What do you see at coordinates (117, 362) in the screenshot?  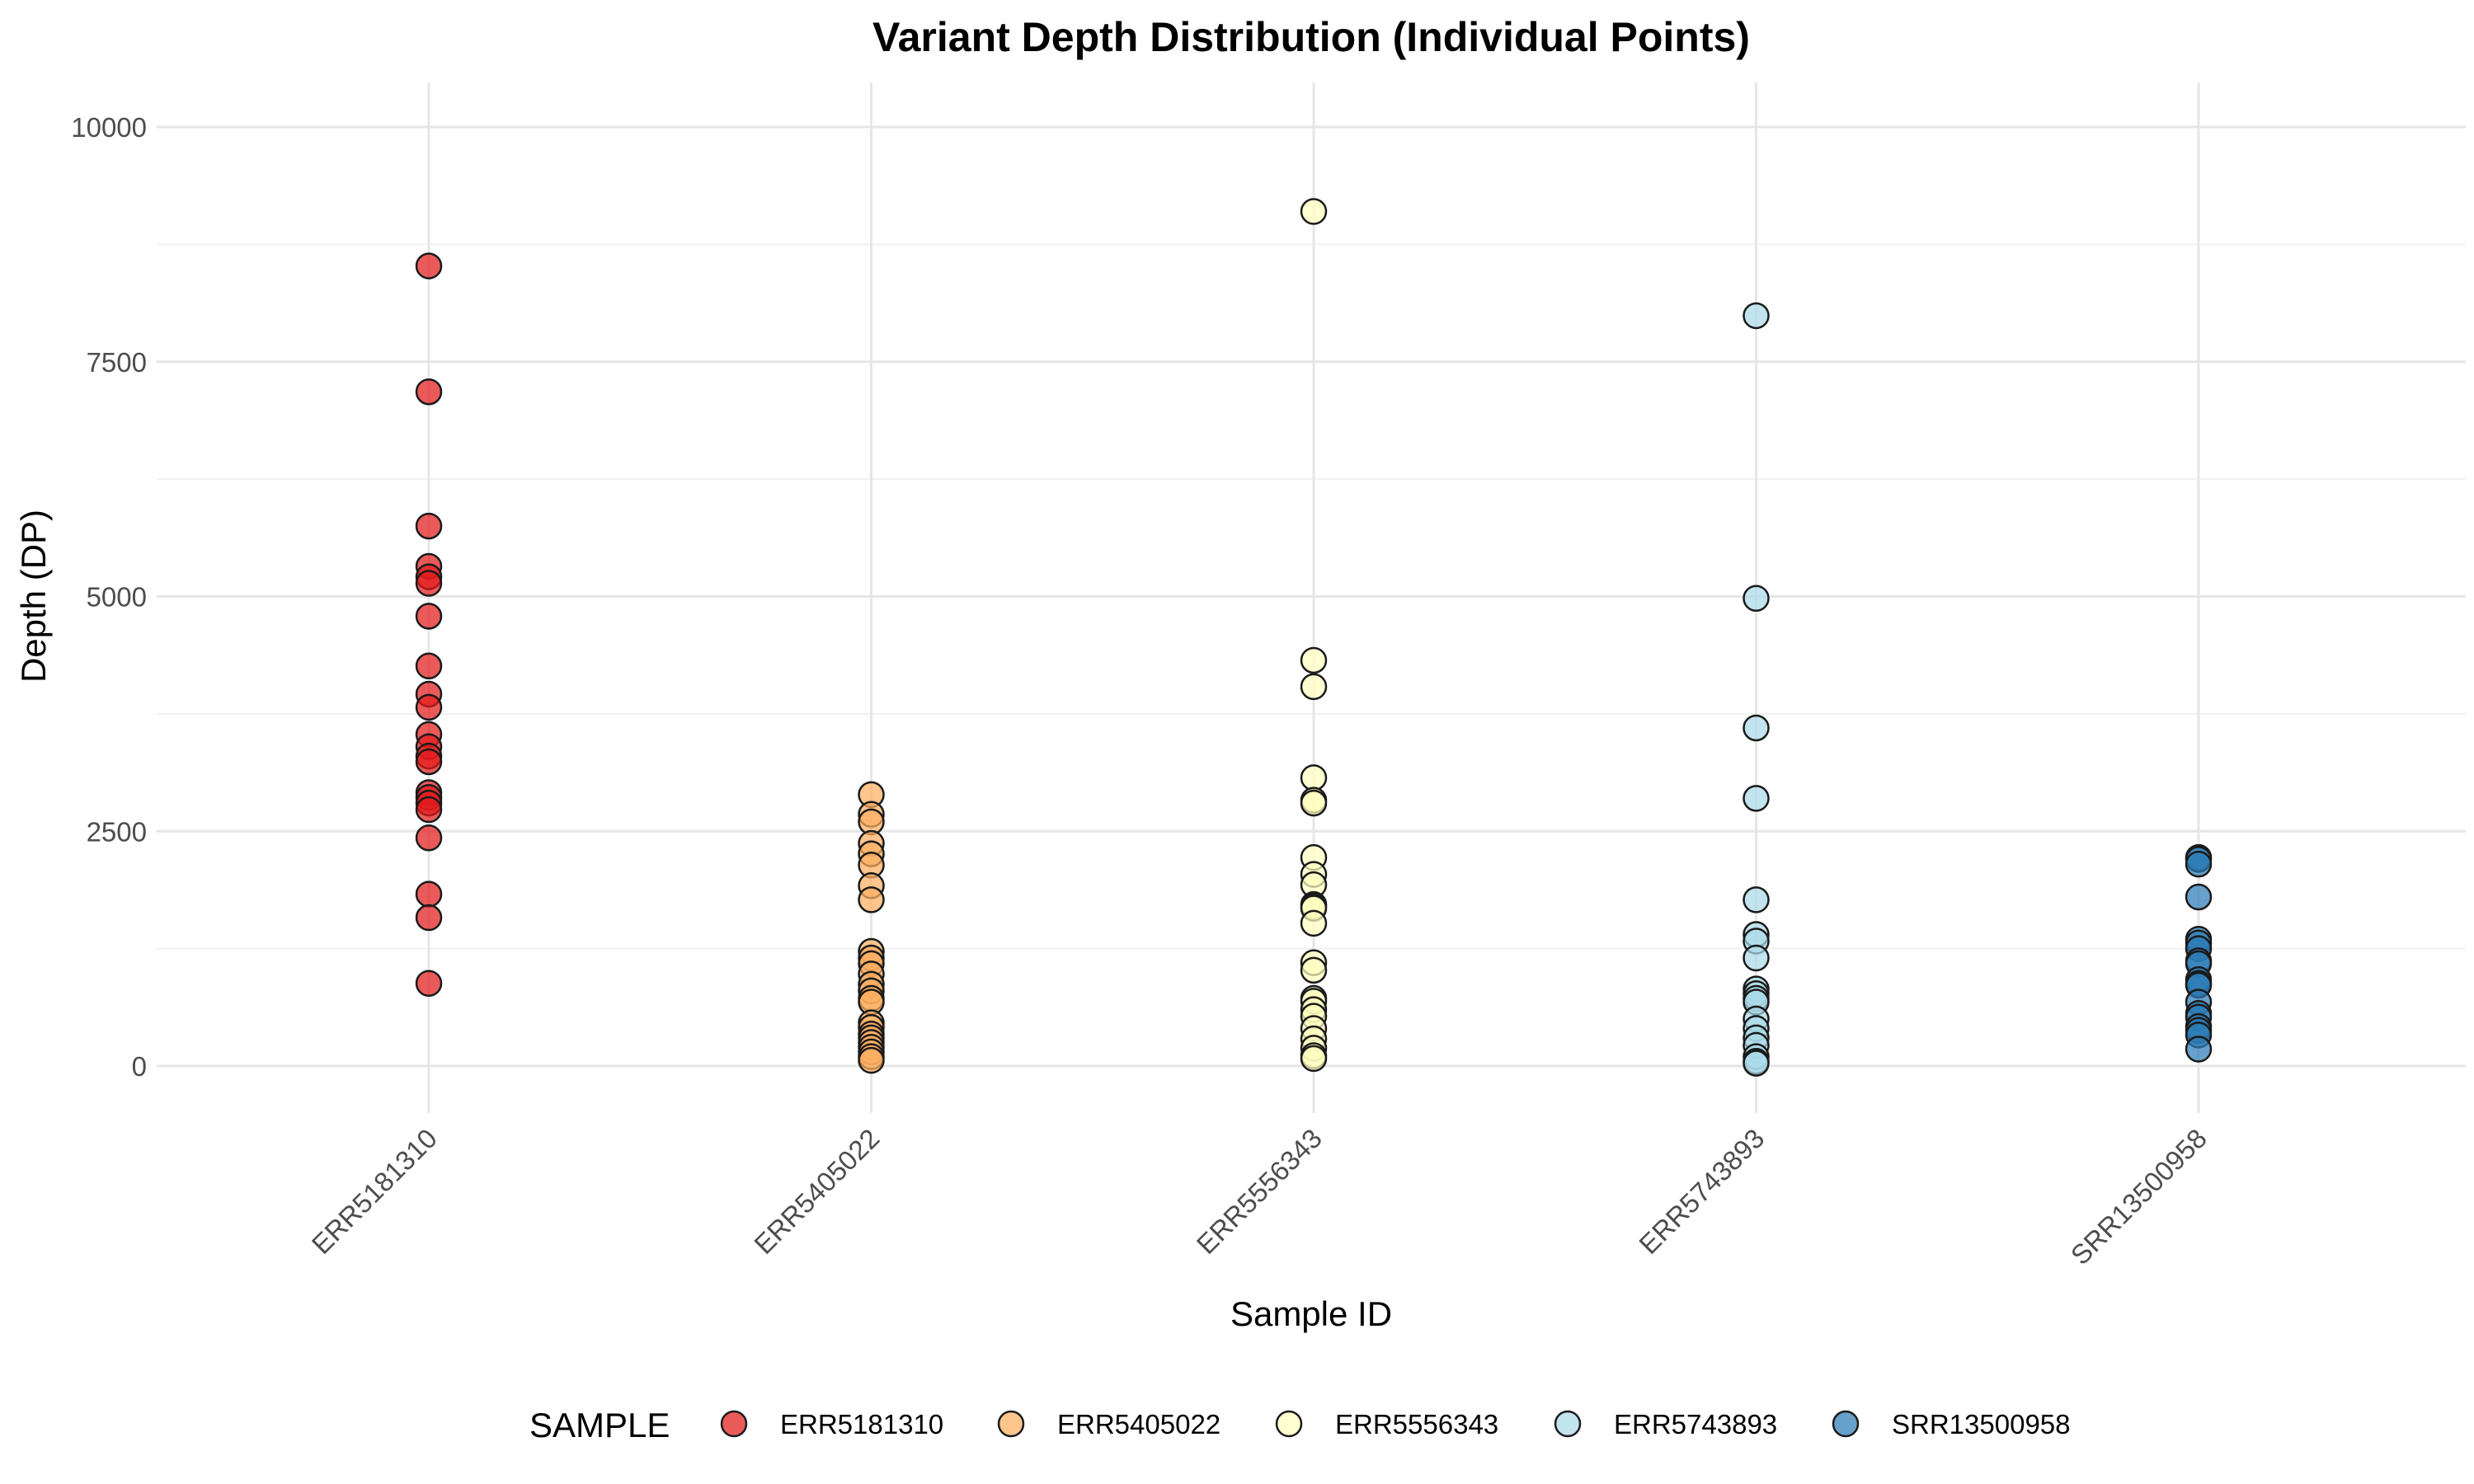 I see `y-tick-label: 7500` at bounding box center [117, 362].